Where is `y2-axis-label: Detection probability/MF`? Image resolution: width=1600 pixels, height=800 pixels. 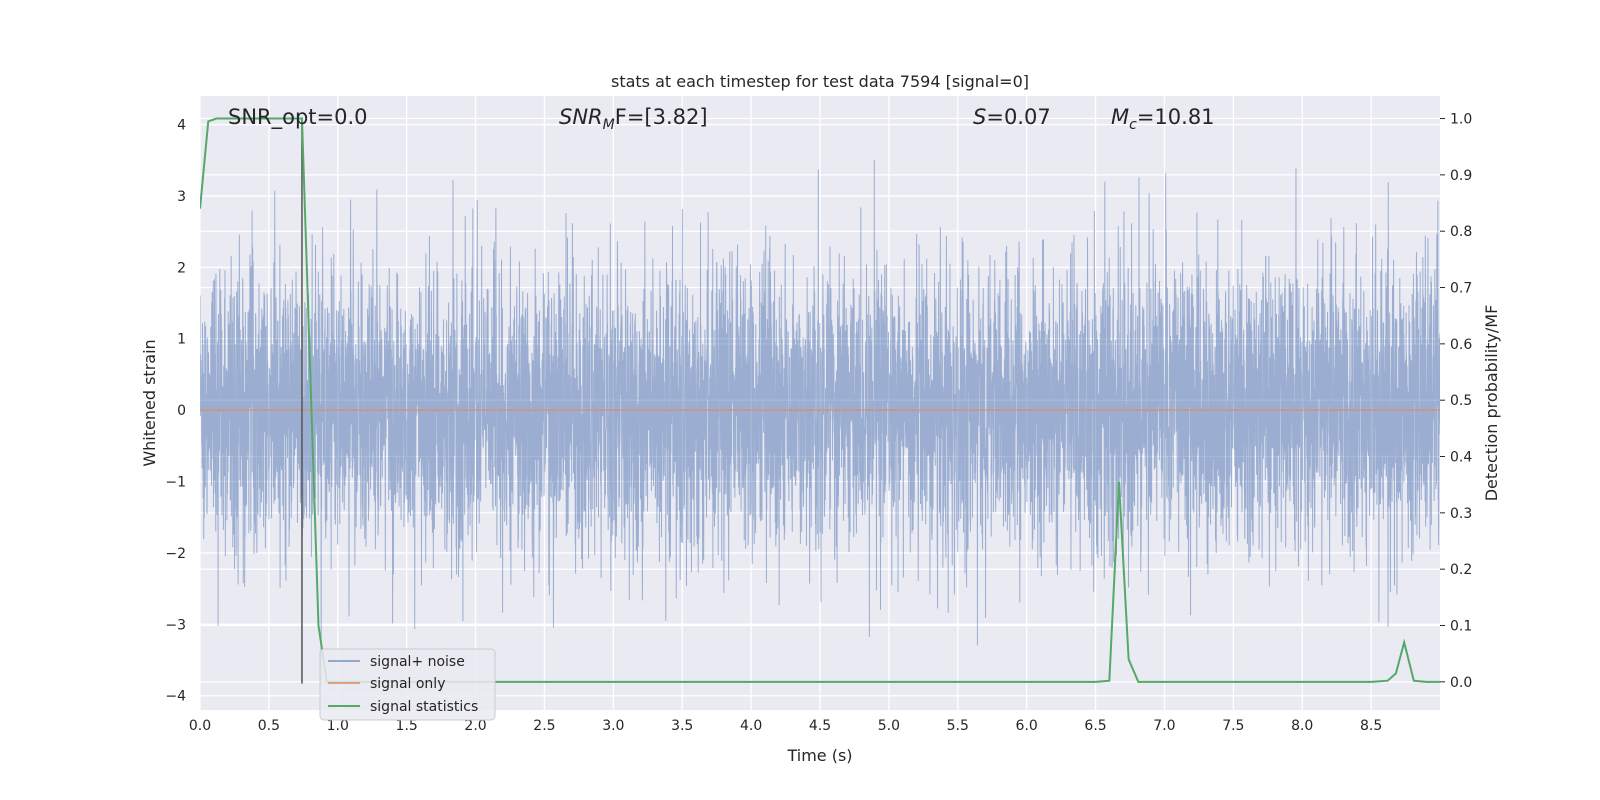 y2-axis-label: Detection probability/MF is located at coordinates (1491, 403).